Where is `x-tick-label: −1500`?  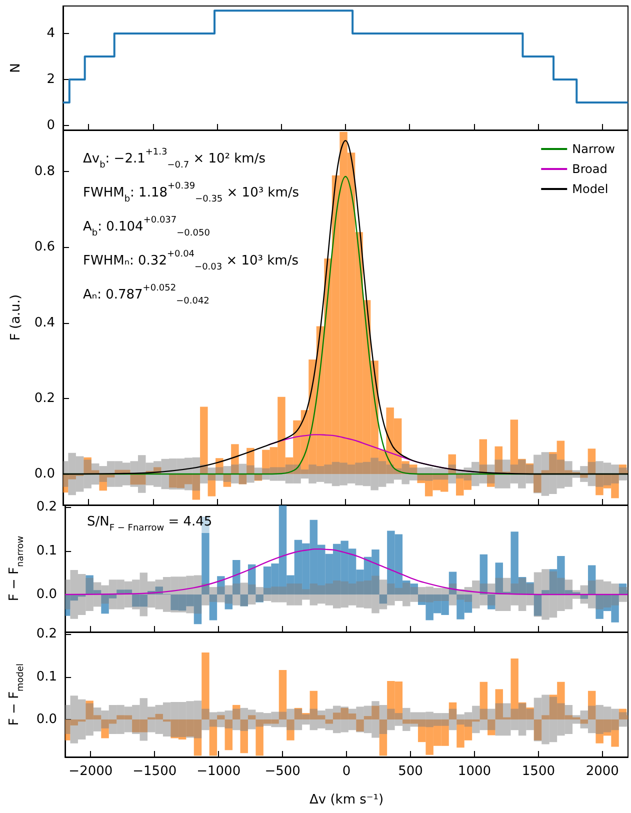 x-tick-label: −1500 is located at coordinates (154, 771).